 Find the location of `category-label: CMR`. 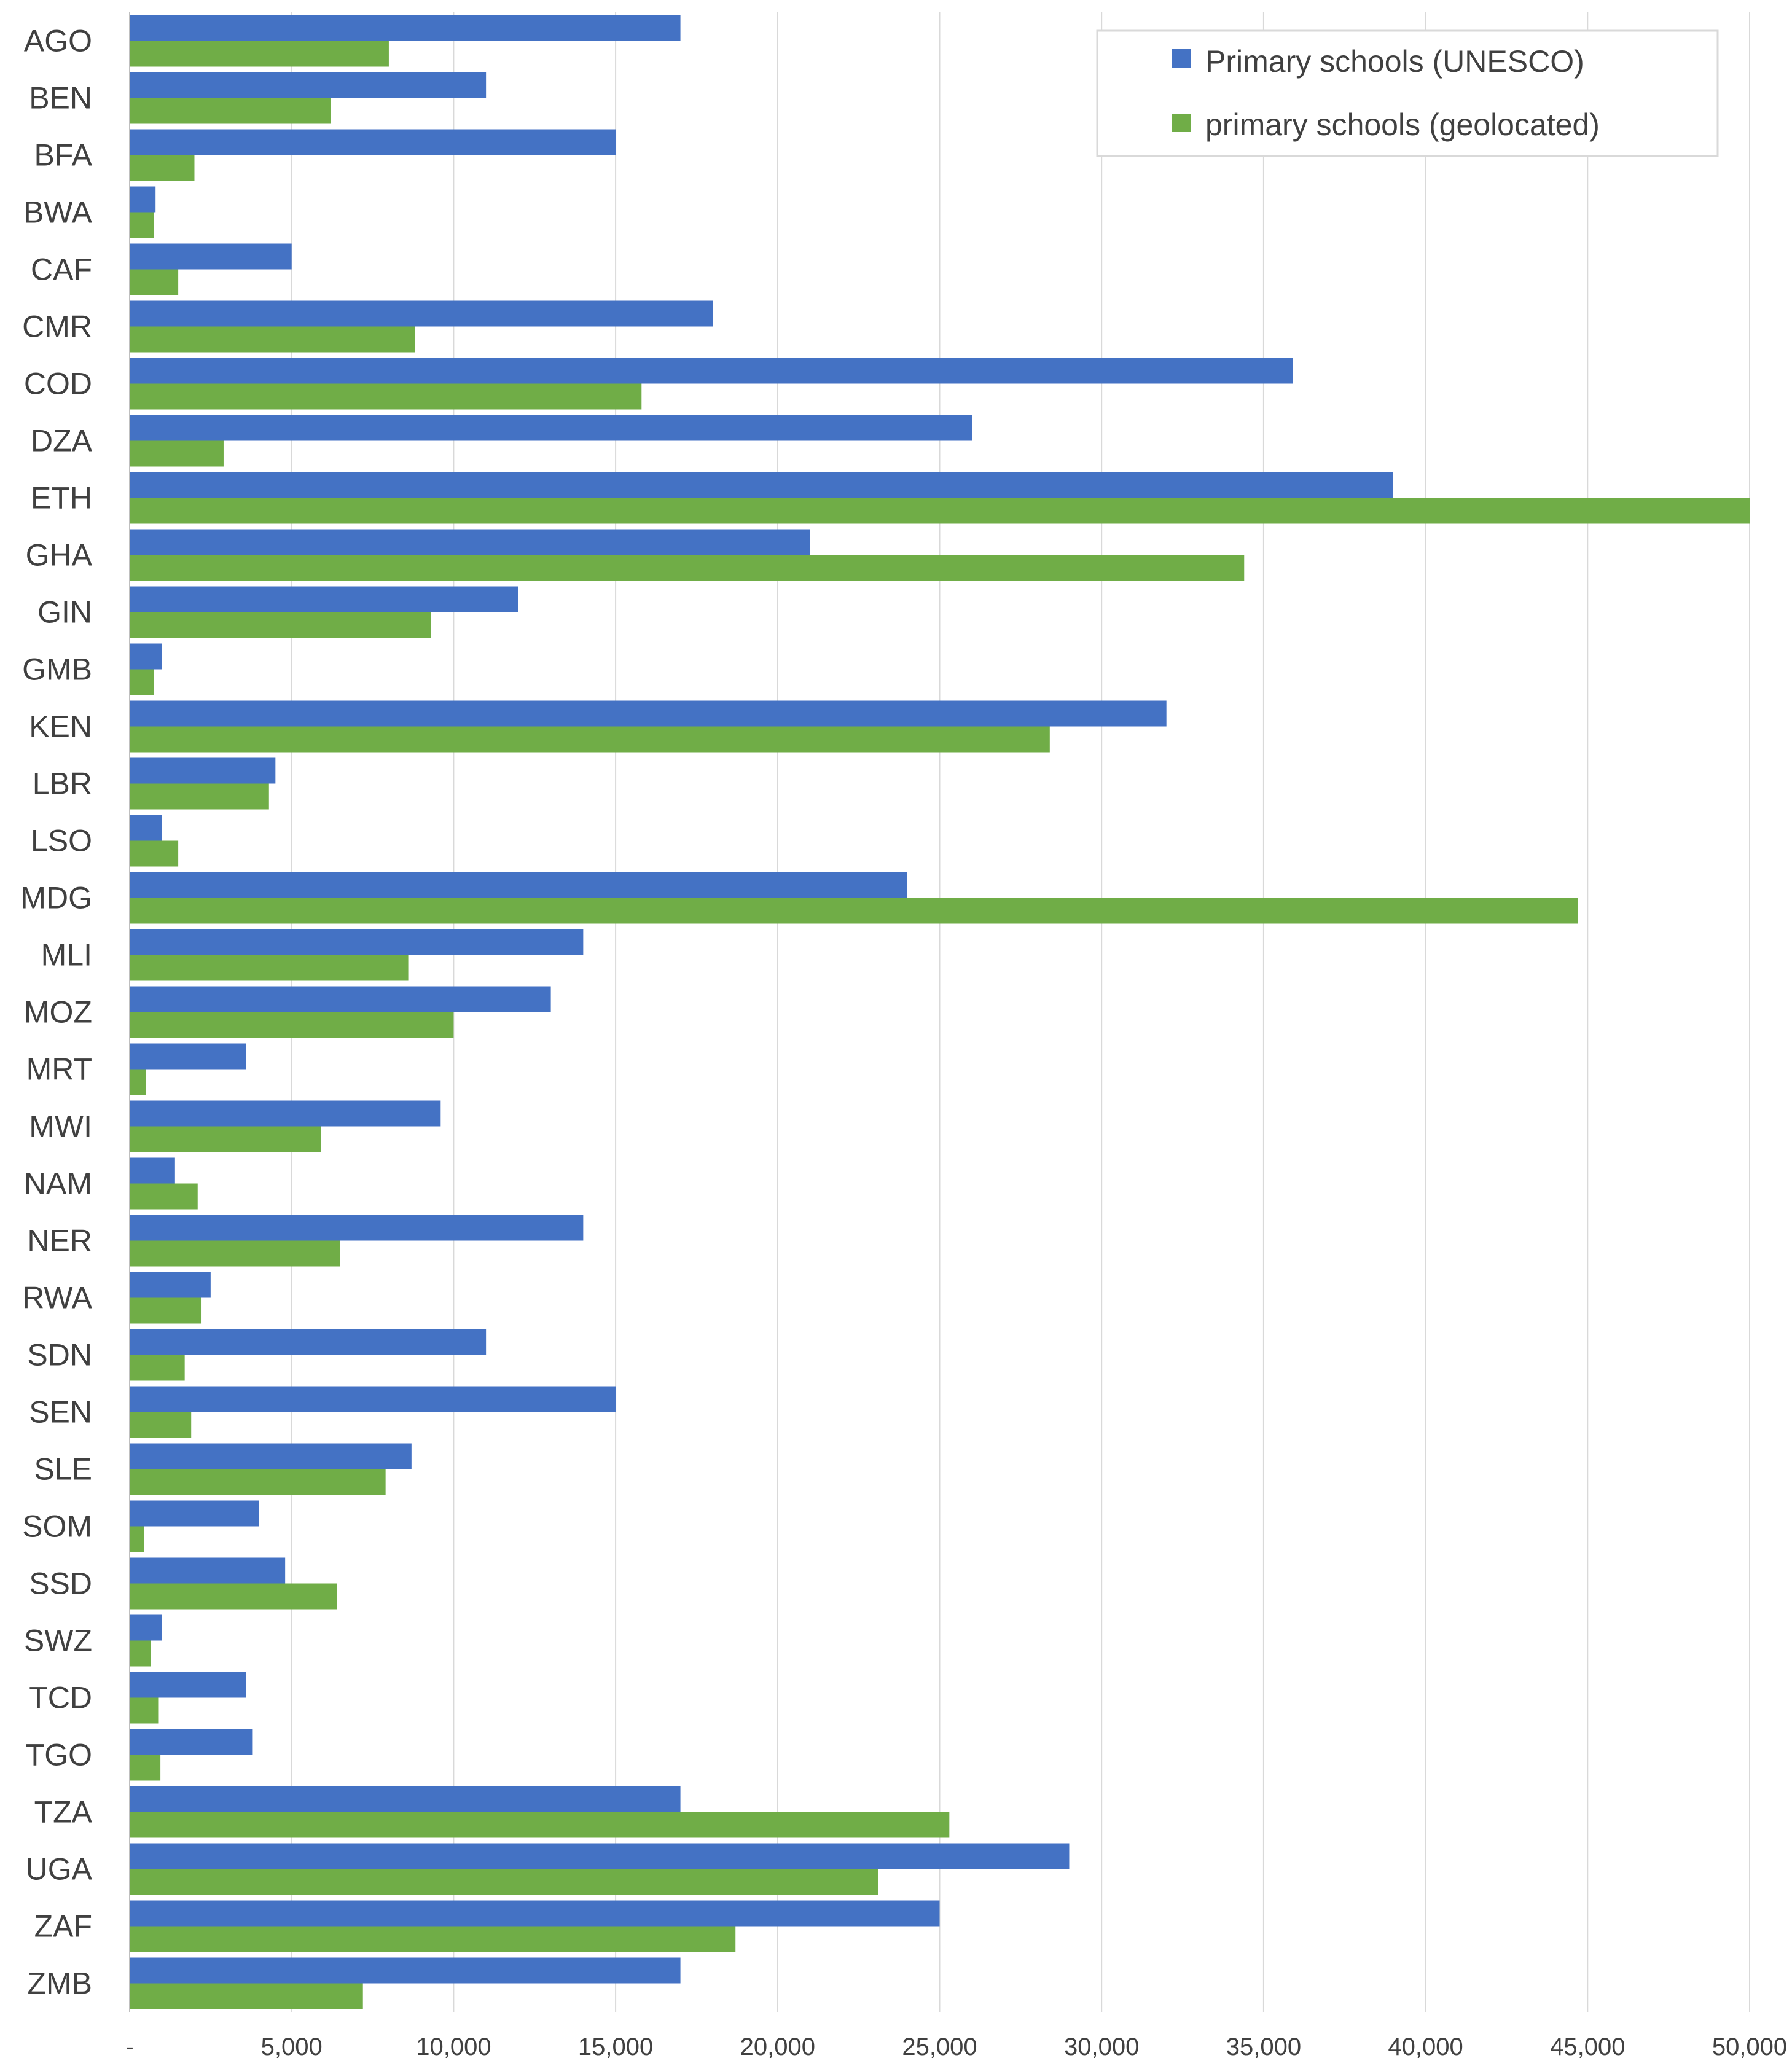

category-label: CMR is located at coordinates (57, 327).